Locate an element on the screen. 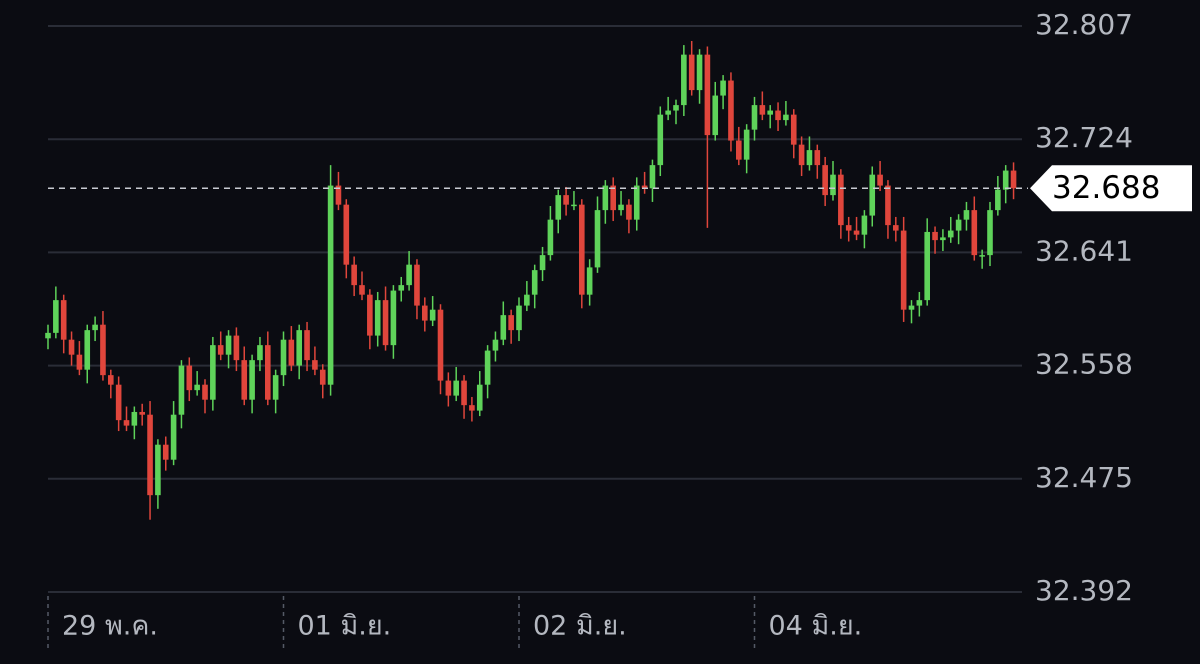 Image resolution: width=1200 pixels, height=664 pixels. y-tick-label: 32.392 is located at coordinates (1084, 590).